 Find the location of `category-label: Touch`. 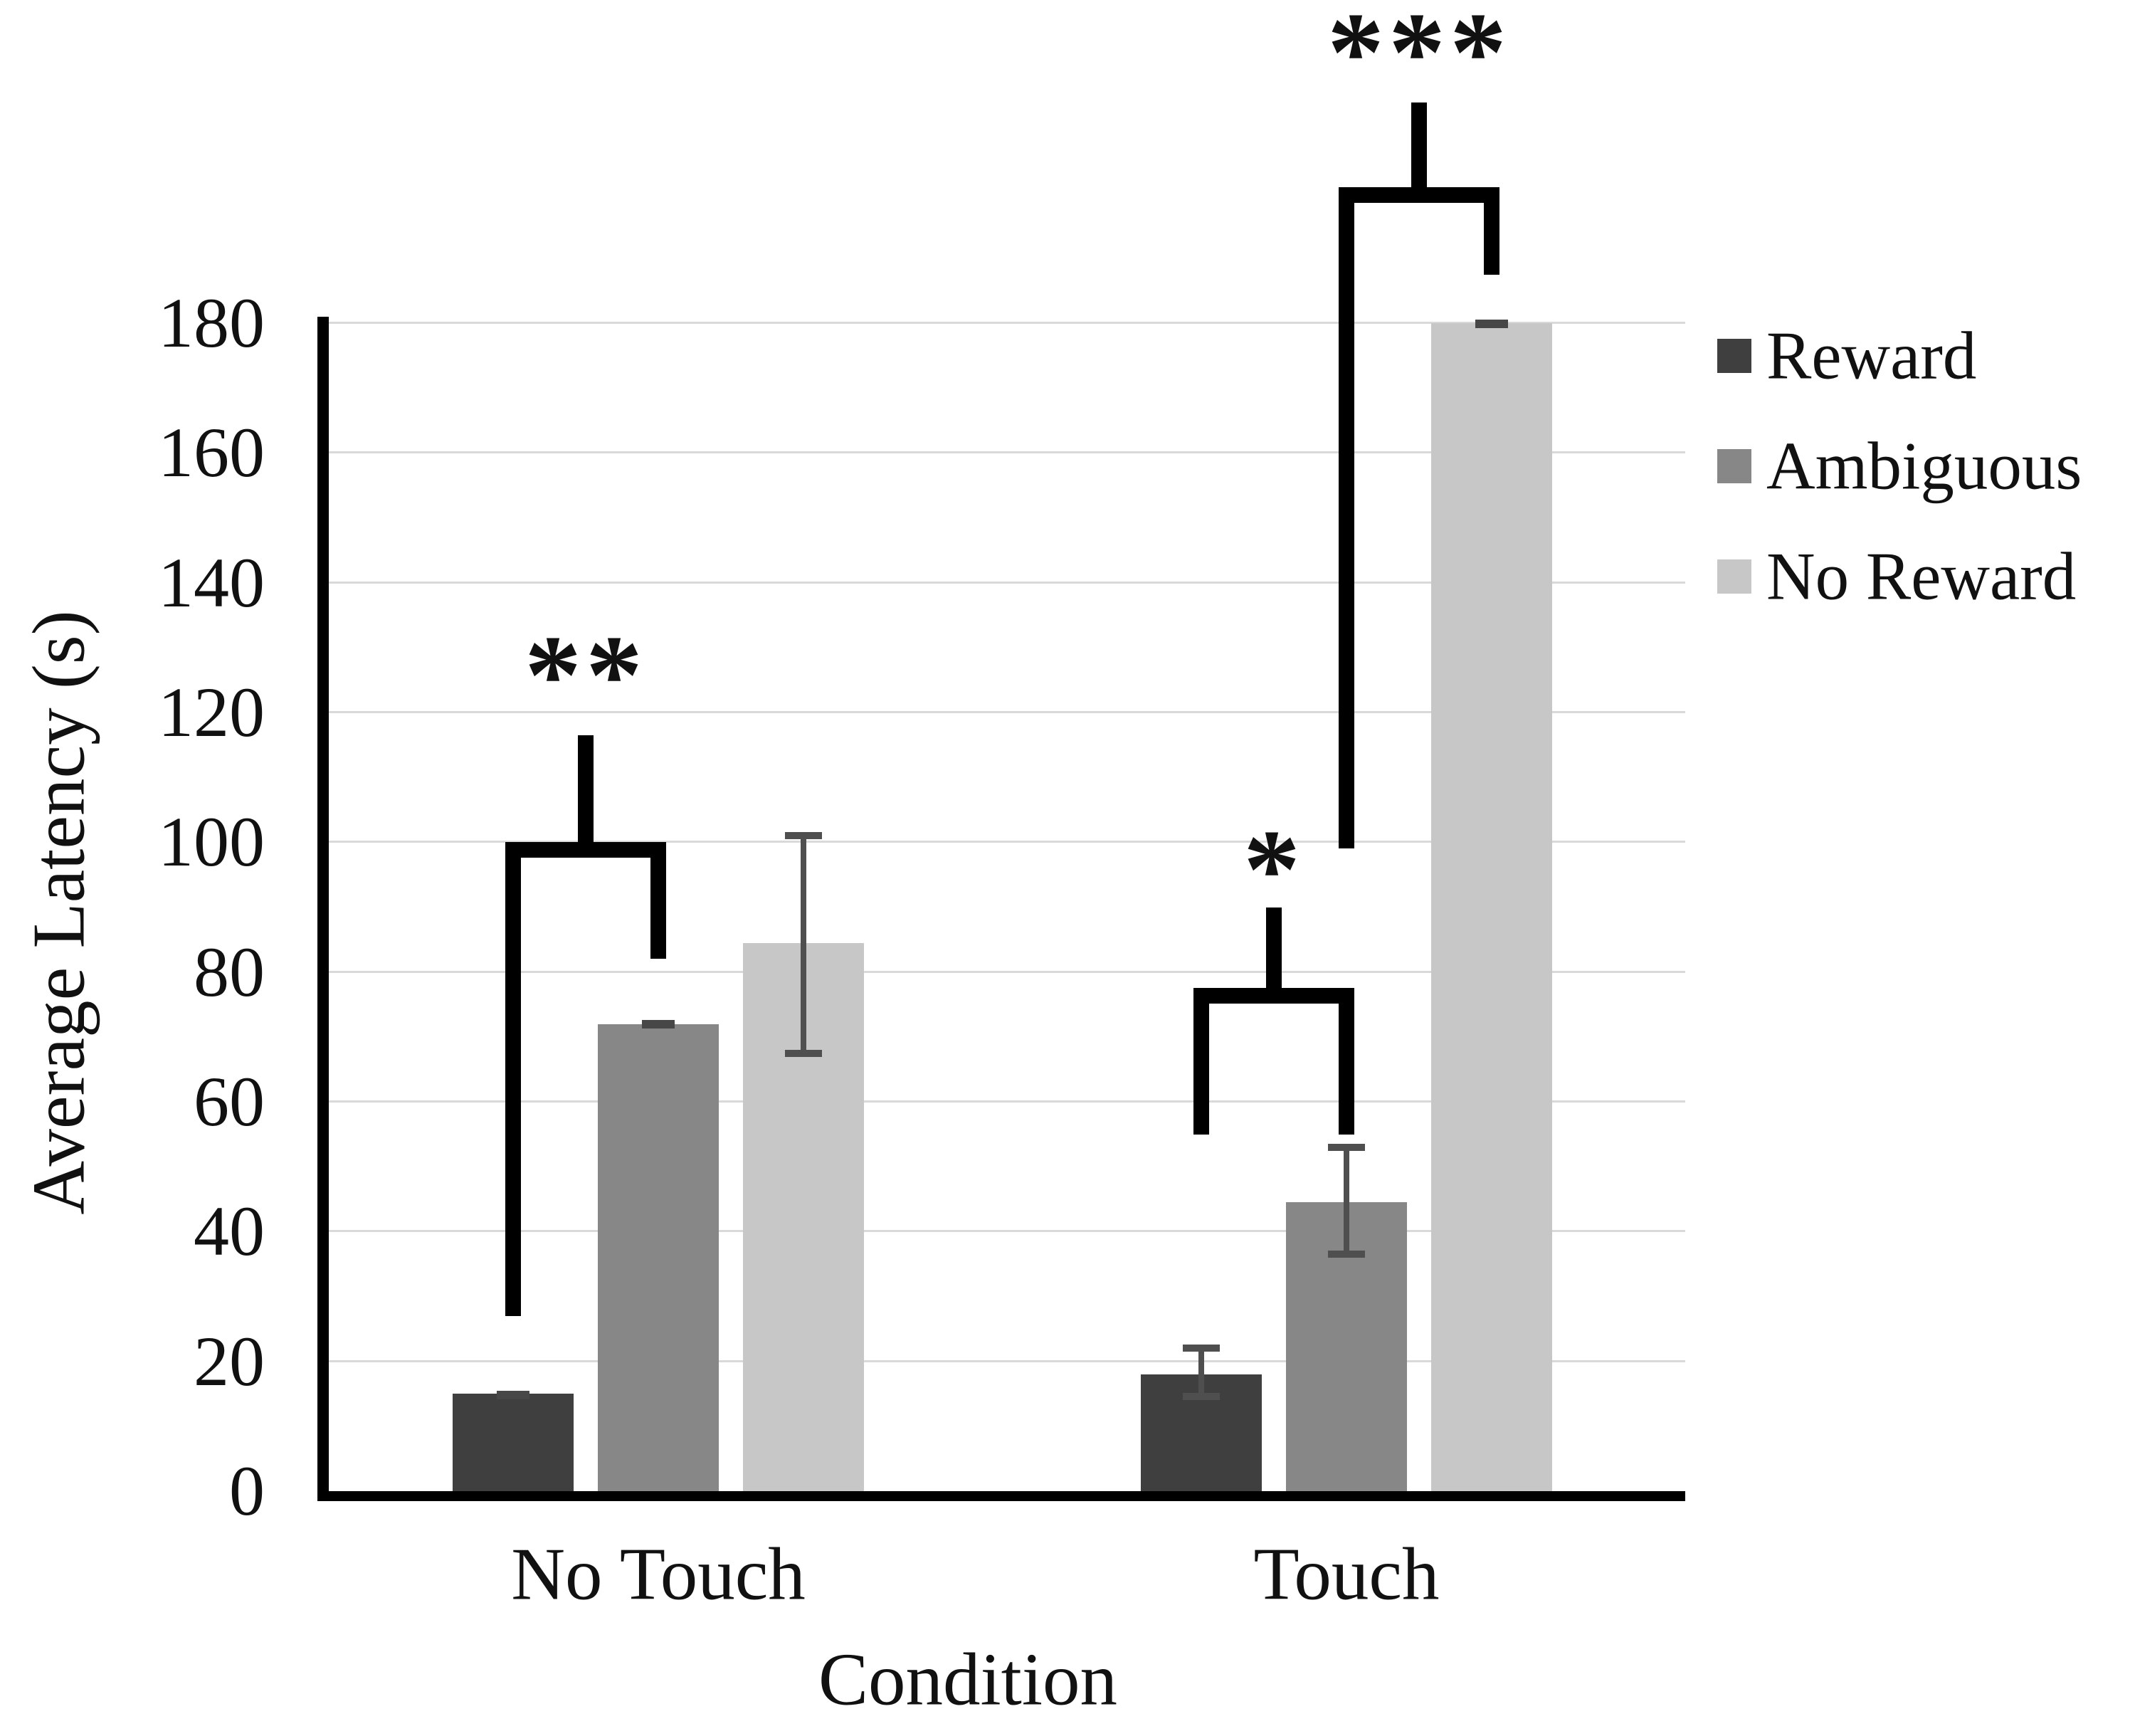

category-label: Touch is located at coordinates (1346, 1574).